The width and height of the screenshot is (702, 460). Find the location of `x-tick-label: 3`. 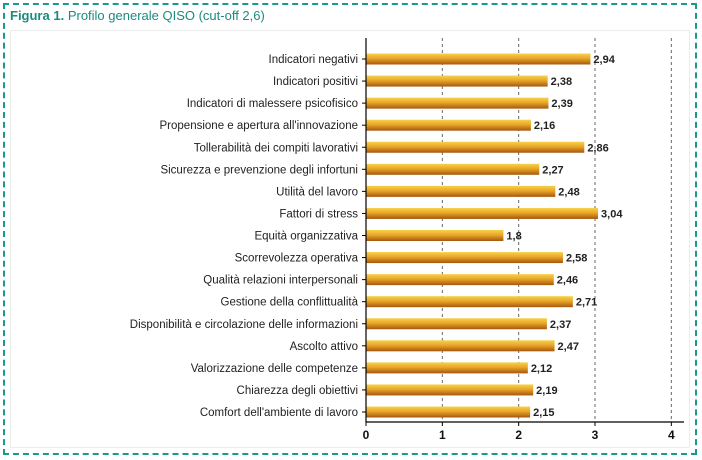

x-tick-label: 3 is located at coordinates (595, 435).